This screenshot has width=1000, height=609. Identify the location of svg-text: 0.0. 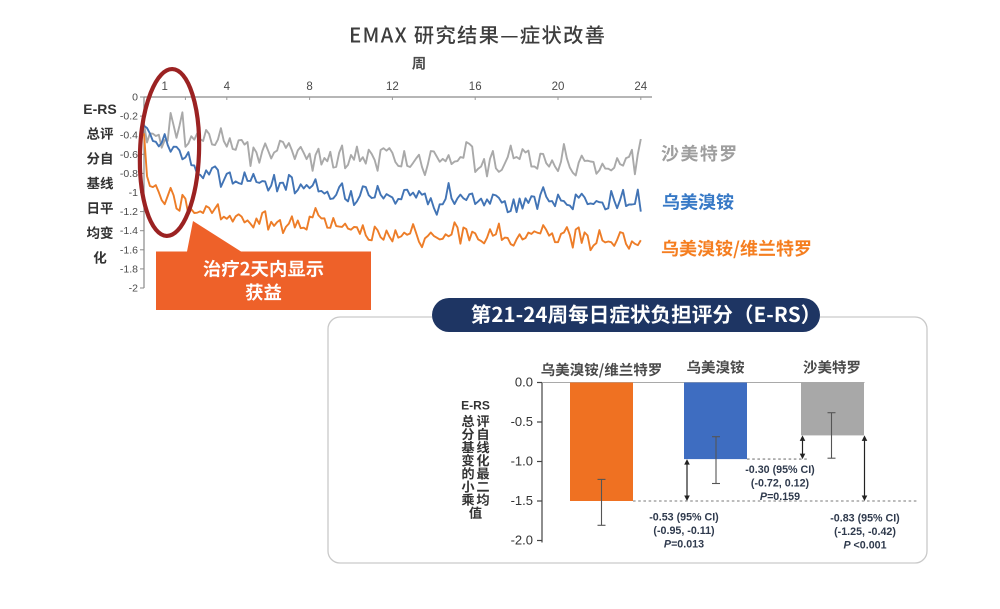
(524, 382).